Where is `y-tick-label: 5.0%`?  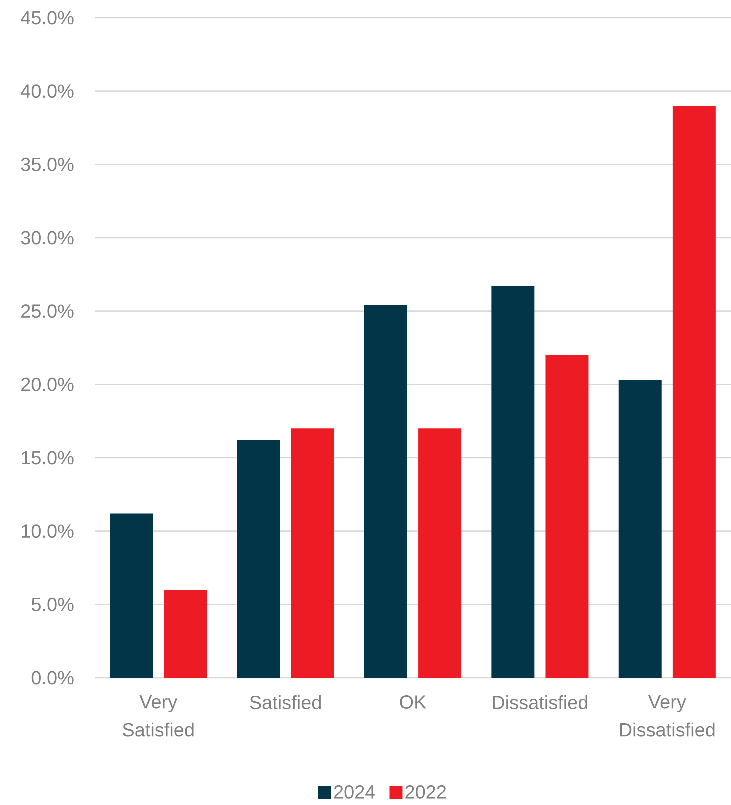
y-tick-label: 5.0% is located at coordinates (53, 605).